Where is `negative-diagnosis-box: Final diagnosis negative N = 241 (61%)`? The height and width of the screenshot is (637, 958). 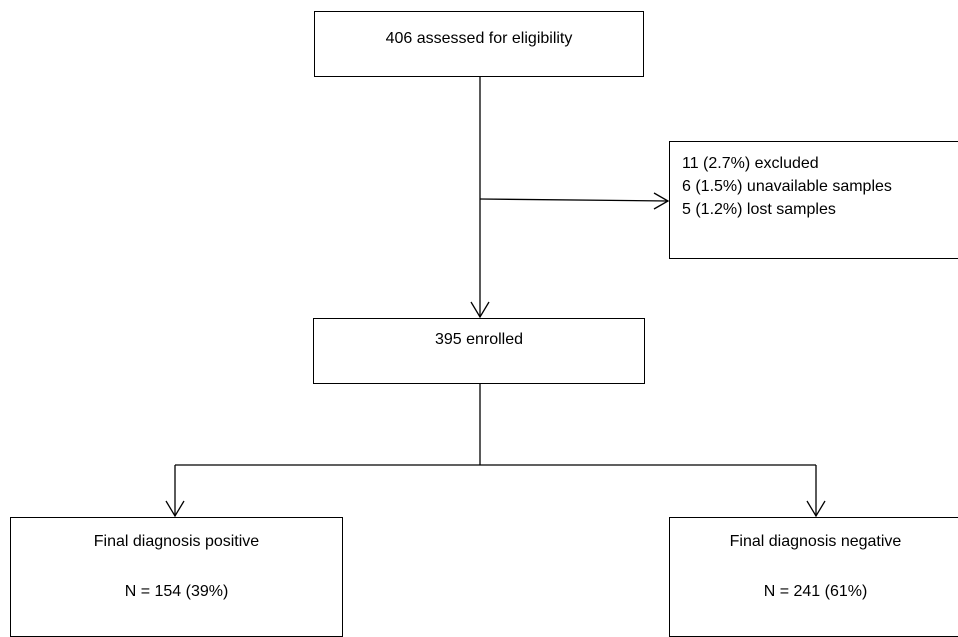
negative-diagnosis-box: Final diagnosis negative N = 241 (61%) is located at coordinates (813, 577).